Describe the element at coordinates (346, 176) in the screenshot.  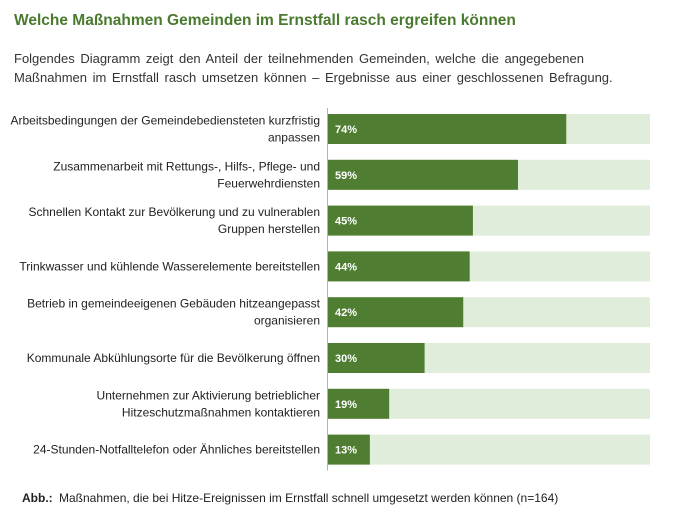
I see `data-label: 59%` at that location.